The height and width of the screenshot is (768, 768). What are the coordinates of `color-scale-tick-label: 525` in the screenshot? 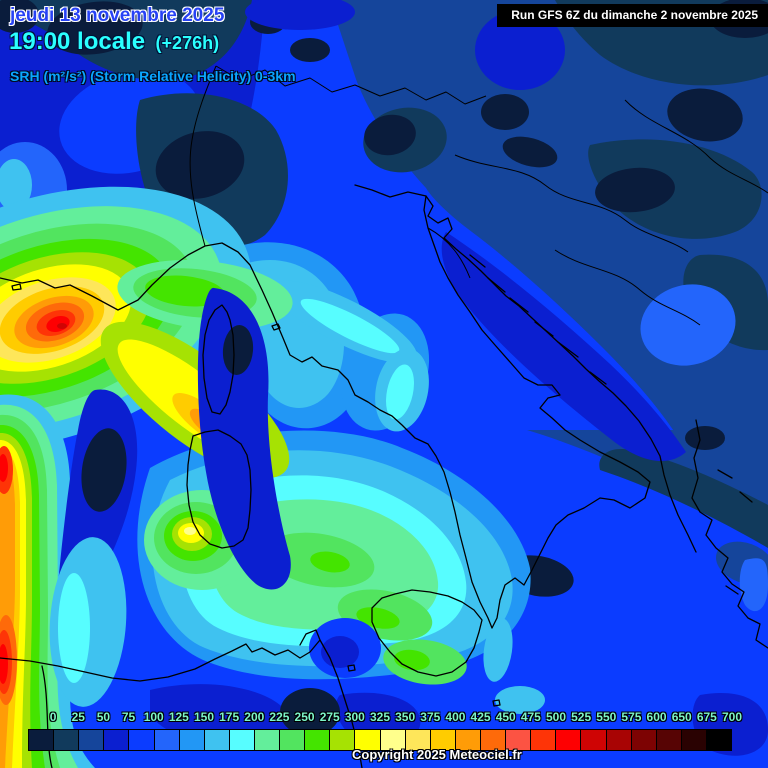 It's located at (581, 717).